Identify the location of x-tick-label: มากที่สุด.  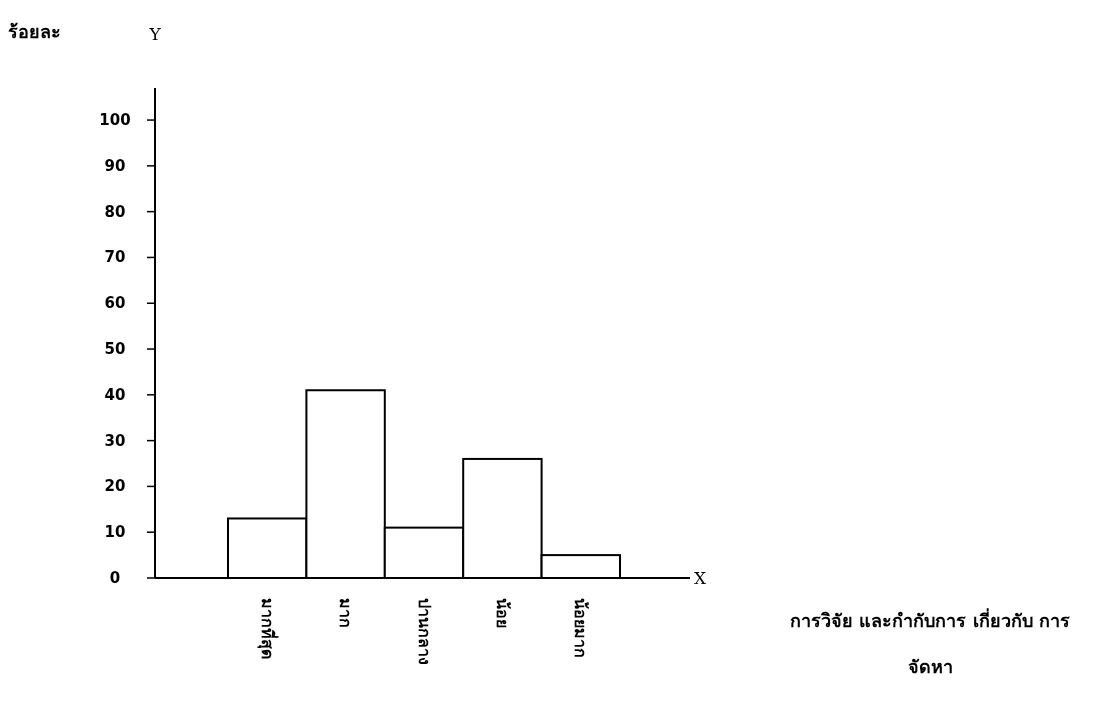
(267, 628).